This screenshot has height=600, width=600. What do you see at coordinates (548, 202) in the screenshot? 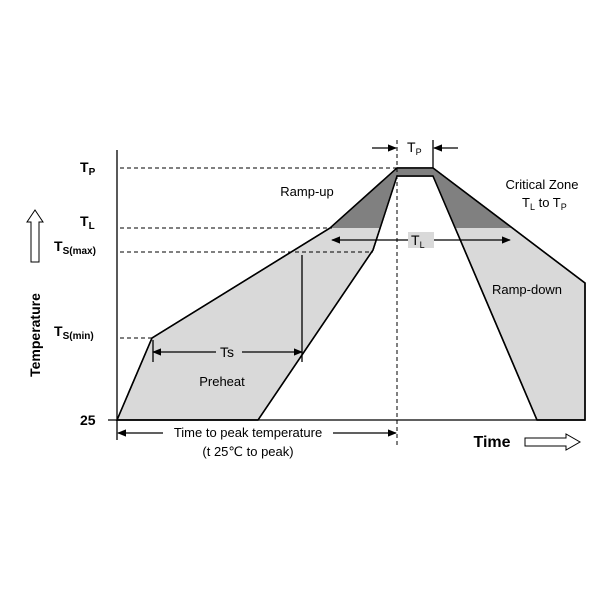
I see `mid: to T` at bounding box center [548, 202].